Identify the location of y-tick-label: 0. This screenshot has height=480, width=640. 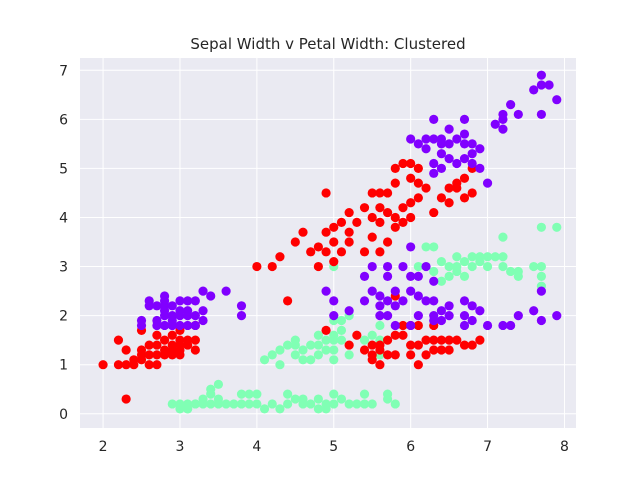
(63, 415).